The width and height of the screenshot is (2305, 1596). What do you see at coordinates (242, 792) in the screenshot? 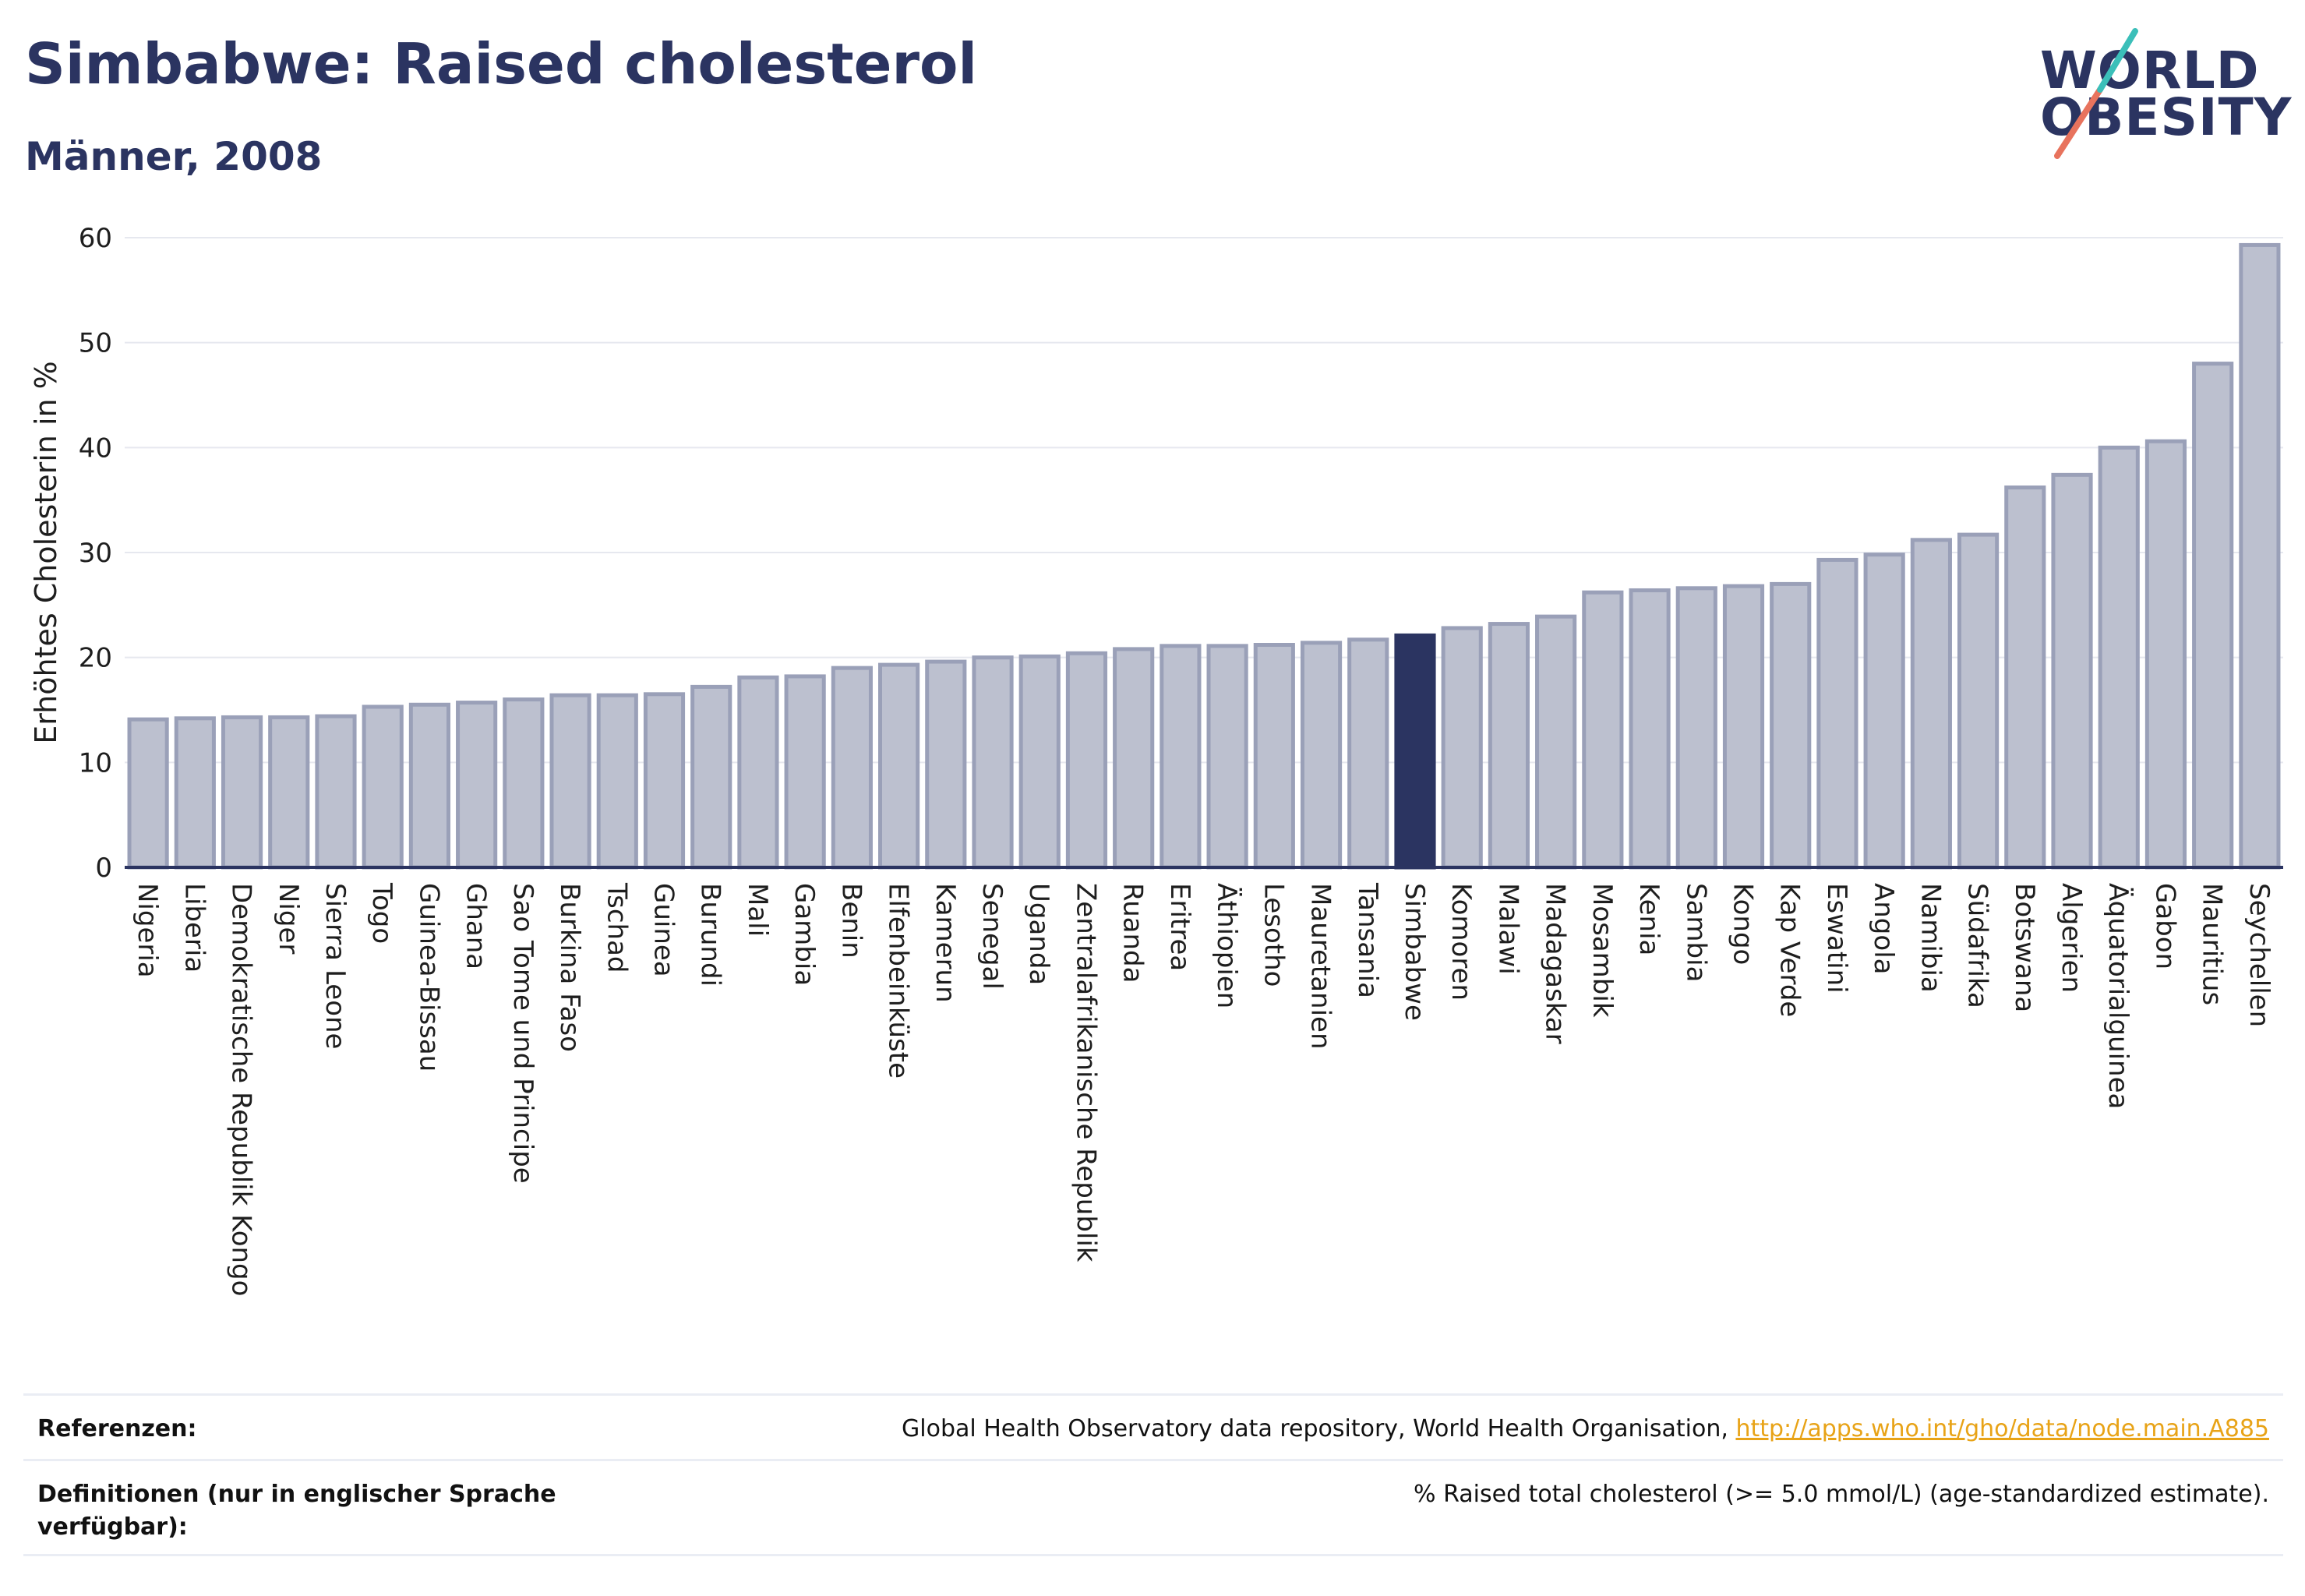
I see `bar-demokratische-republik-kongo` at bounding box center [242, 792].